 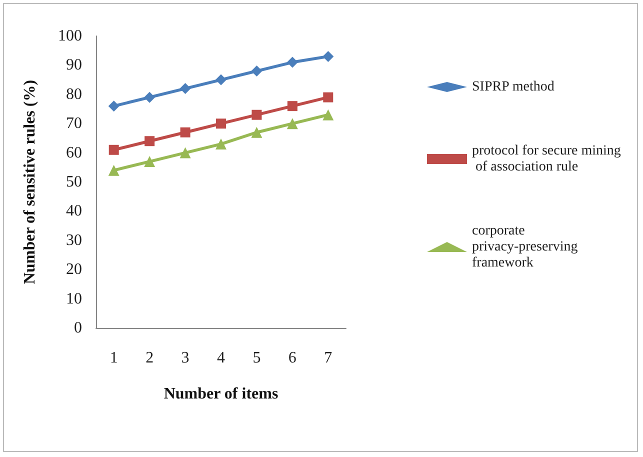 I want to click on x-tick-label: 1, so click(x=114, y=358).